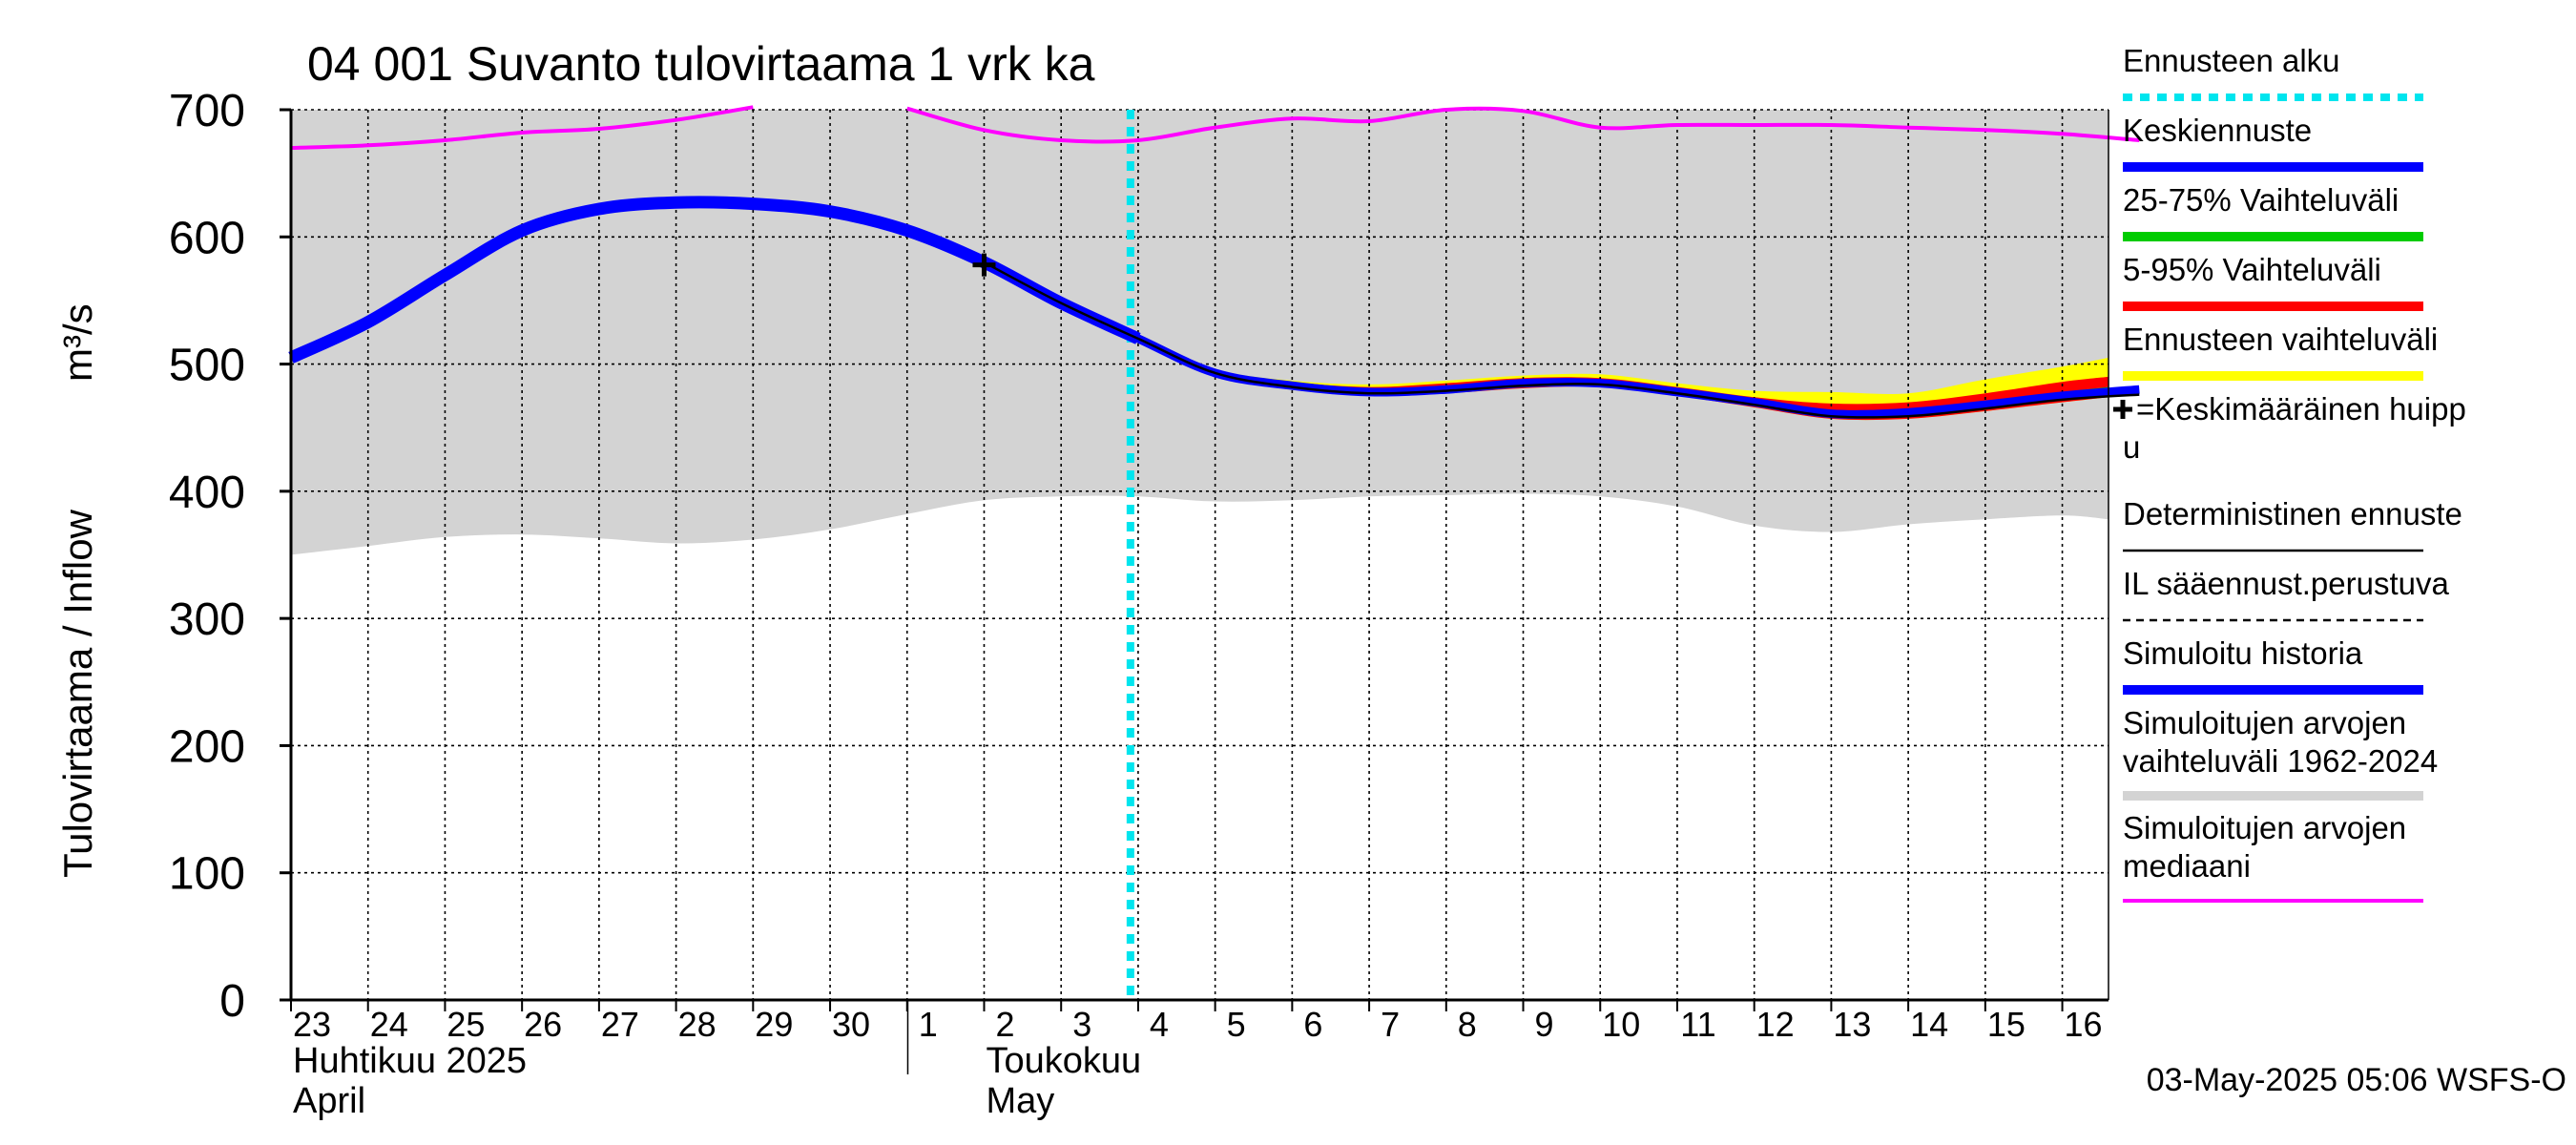  What do you see at coordinates (207, 238) in the screenshot?
I see `y-tick-label-6: 600` at bounding box center [207, 238].